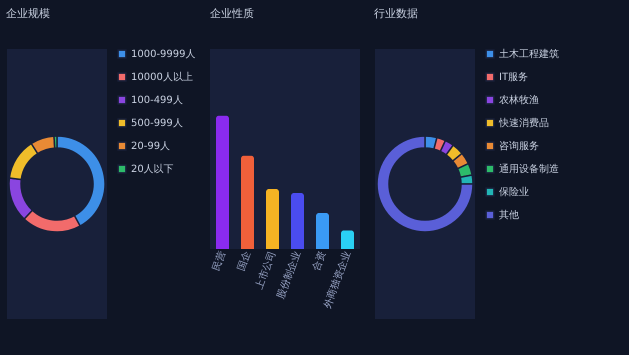 This screenshot has width=629, height=355. What do you see at coordinates (519, 100) in the screenshot?
I see `legend-label: 农林牧渔` at bounding box center [519, 100].